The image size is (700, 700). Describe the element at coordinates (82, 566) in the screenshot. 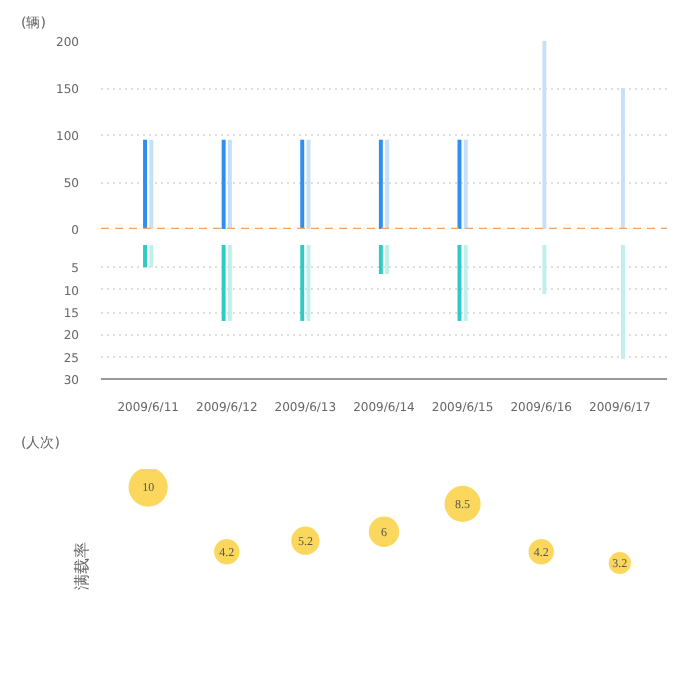

I see `y-axis-title: 满载率` at that location.